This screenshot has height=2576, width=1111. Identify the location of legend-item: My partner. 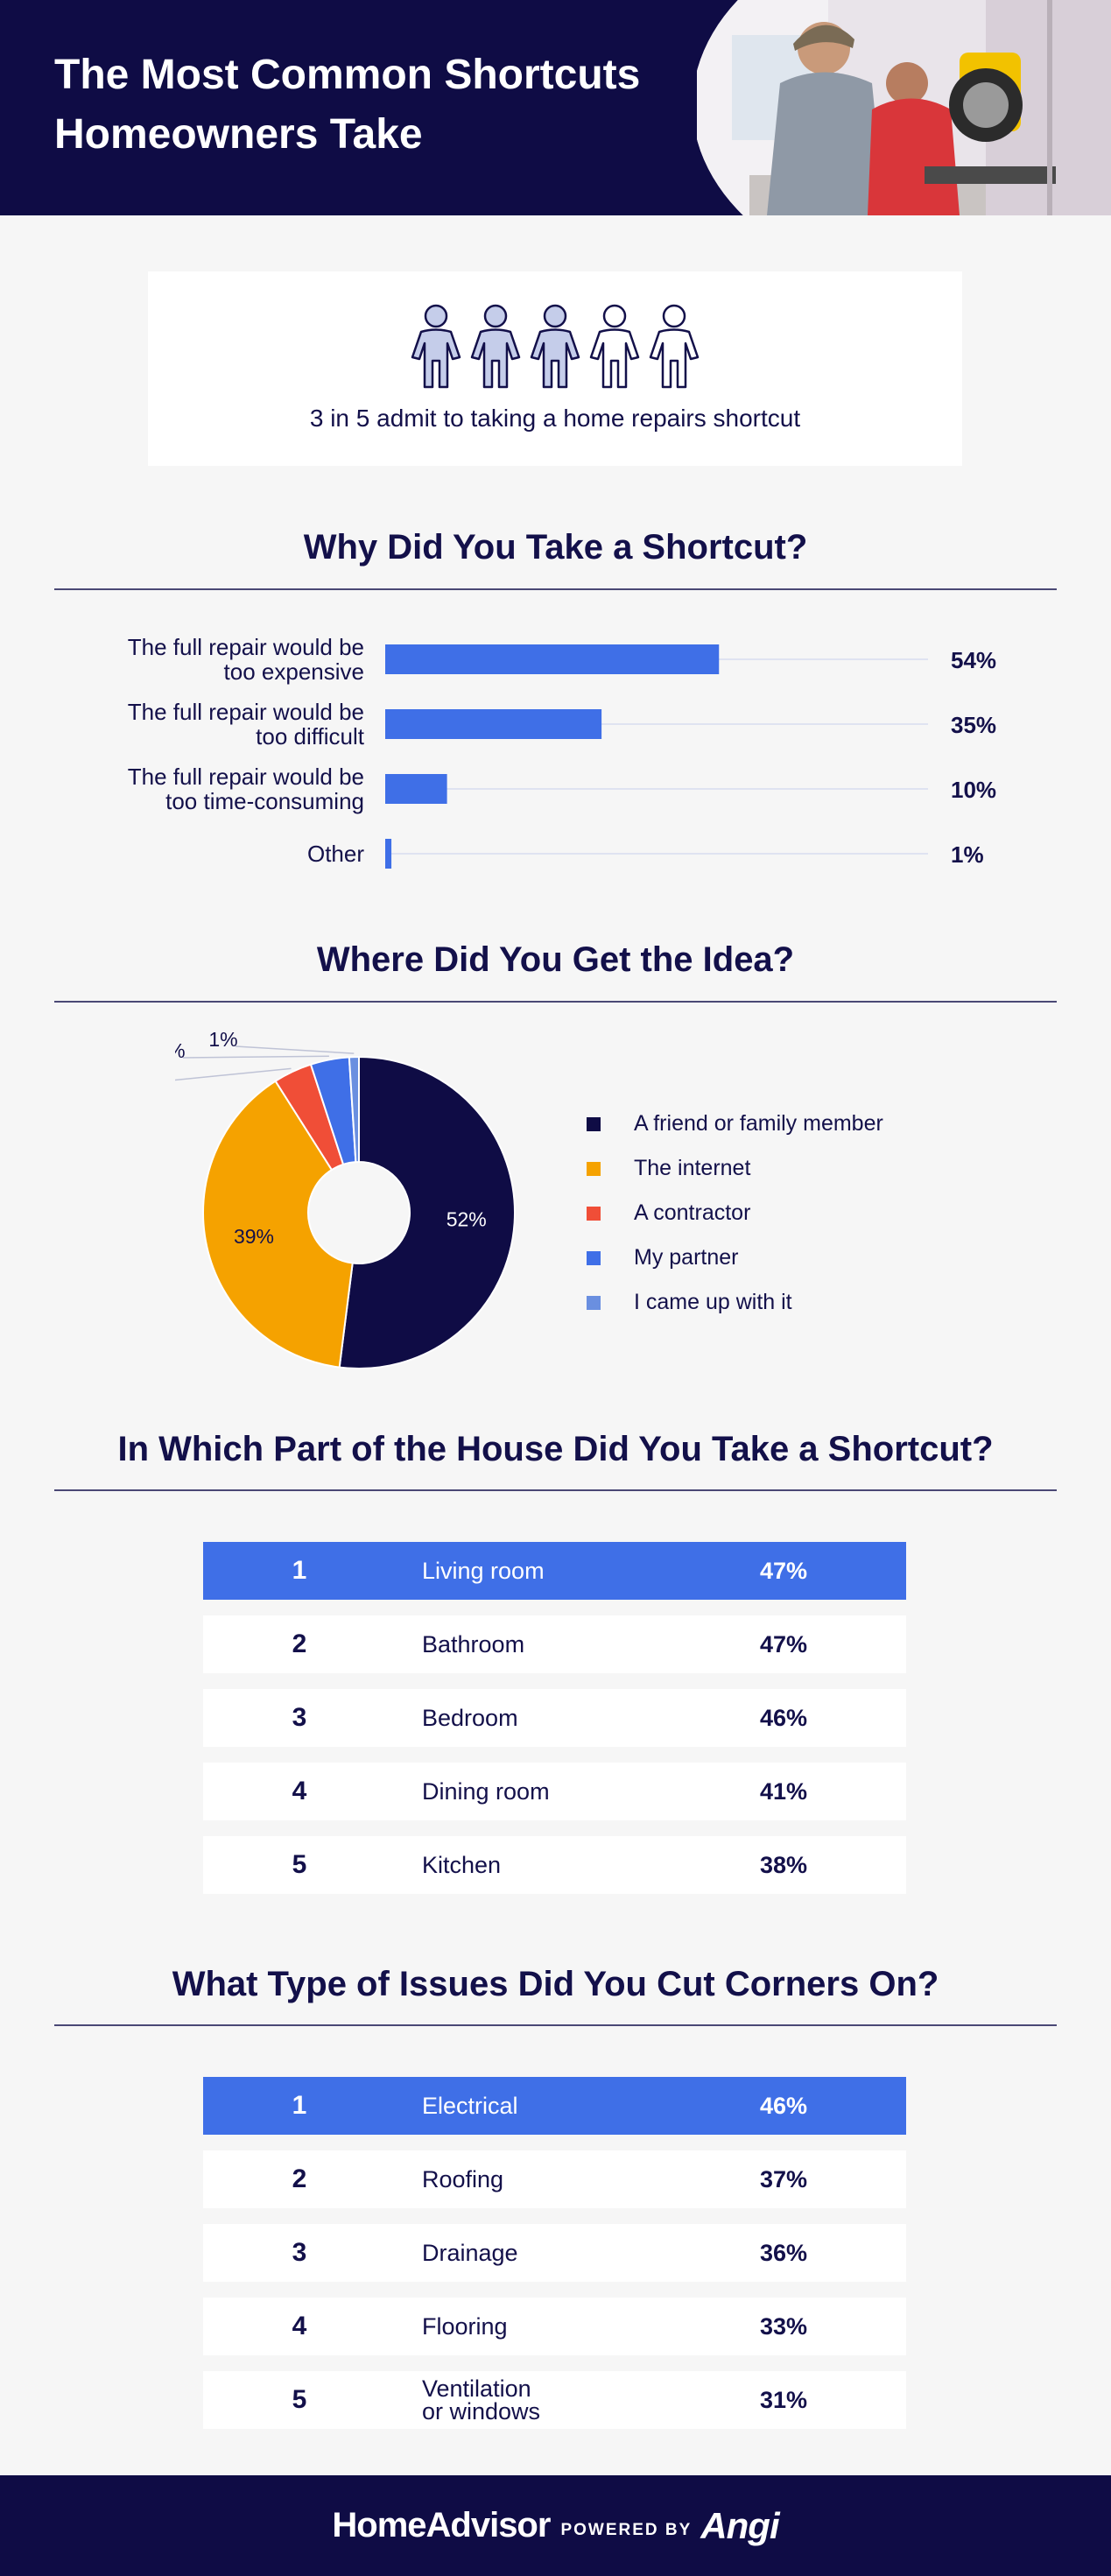
(813, 1257).